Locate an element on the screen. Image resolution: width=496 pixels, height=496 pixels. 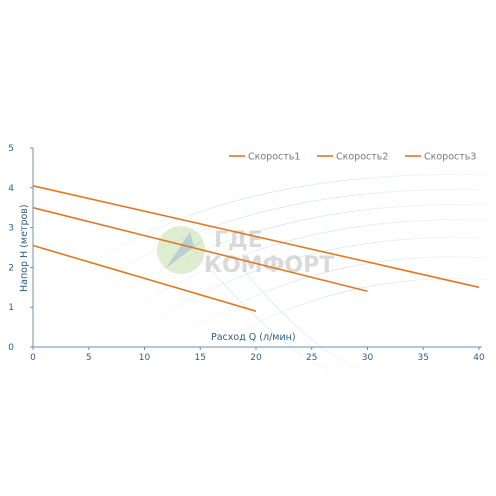
y-tick-label: 1 is located at coordinates (11, 308).